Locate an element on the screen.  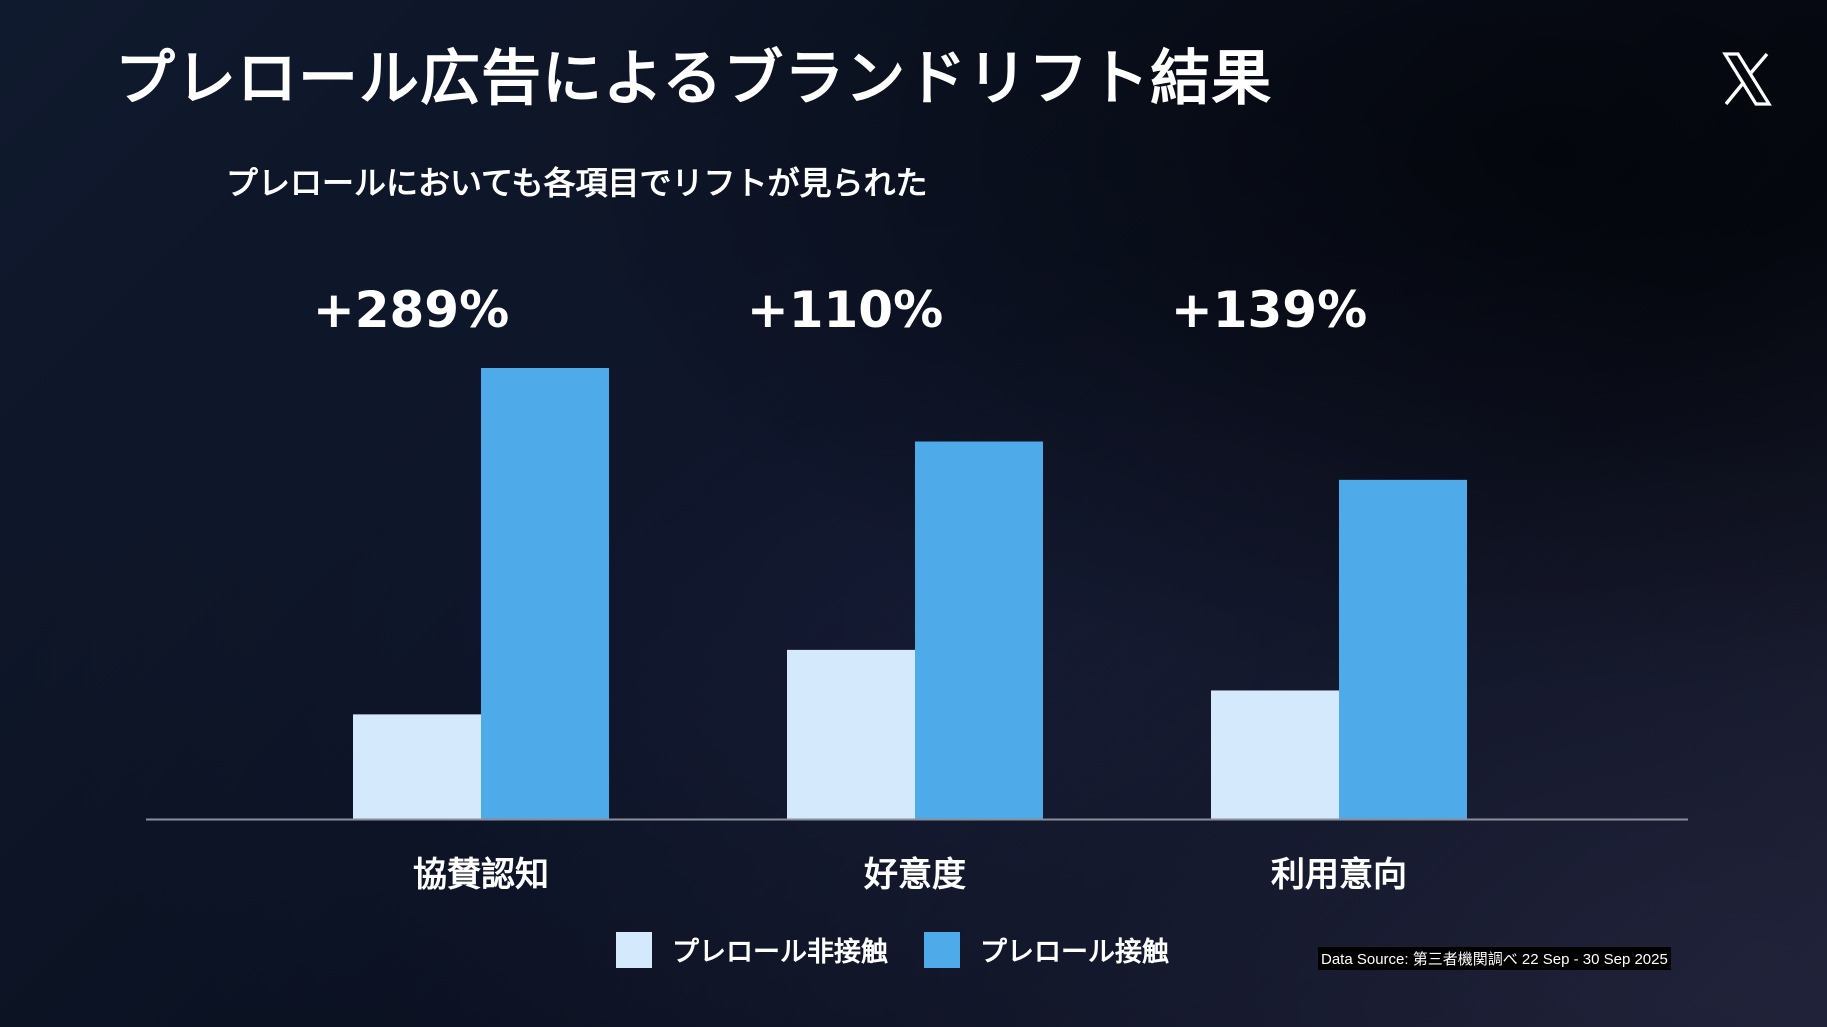
legend-item-non-exposed: プレロール非接触 is located at coordinates (752, 949).